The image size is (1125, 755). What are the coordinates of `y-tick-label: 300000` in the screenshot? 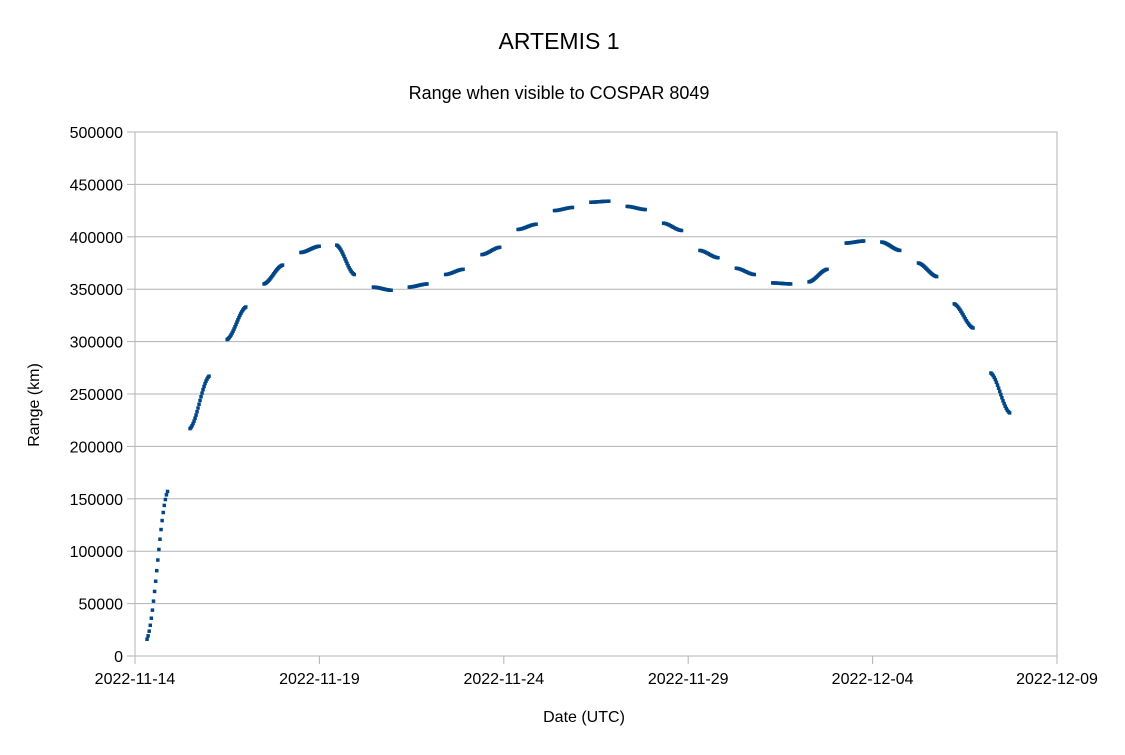 It's located at (96, 343).